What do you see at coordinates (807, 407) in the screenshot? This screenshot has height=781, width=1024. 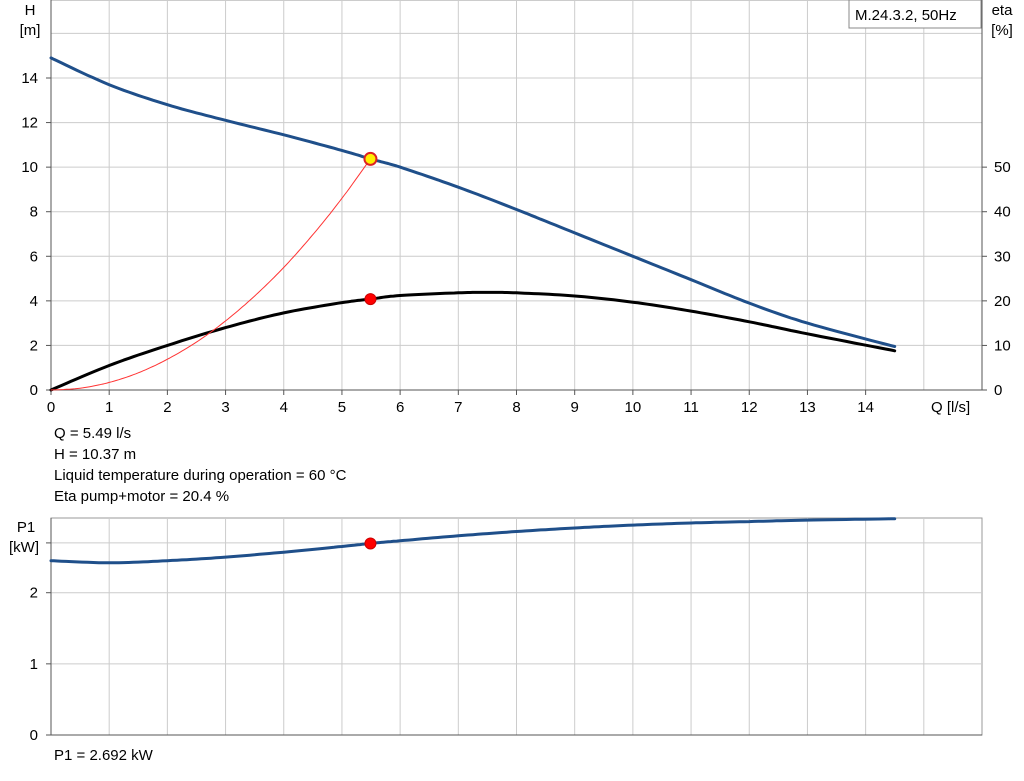 I see `x-tick-label: 13` at bounding box center [807, 407].